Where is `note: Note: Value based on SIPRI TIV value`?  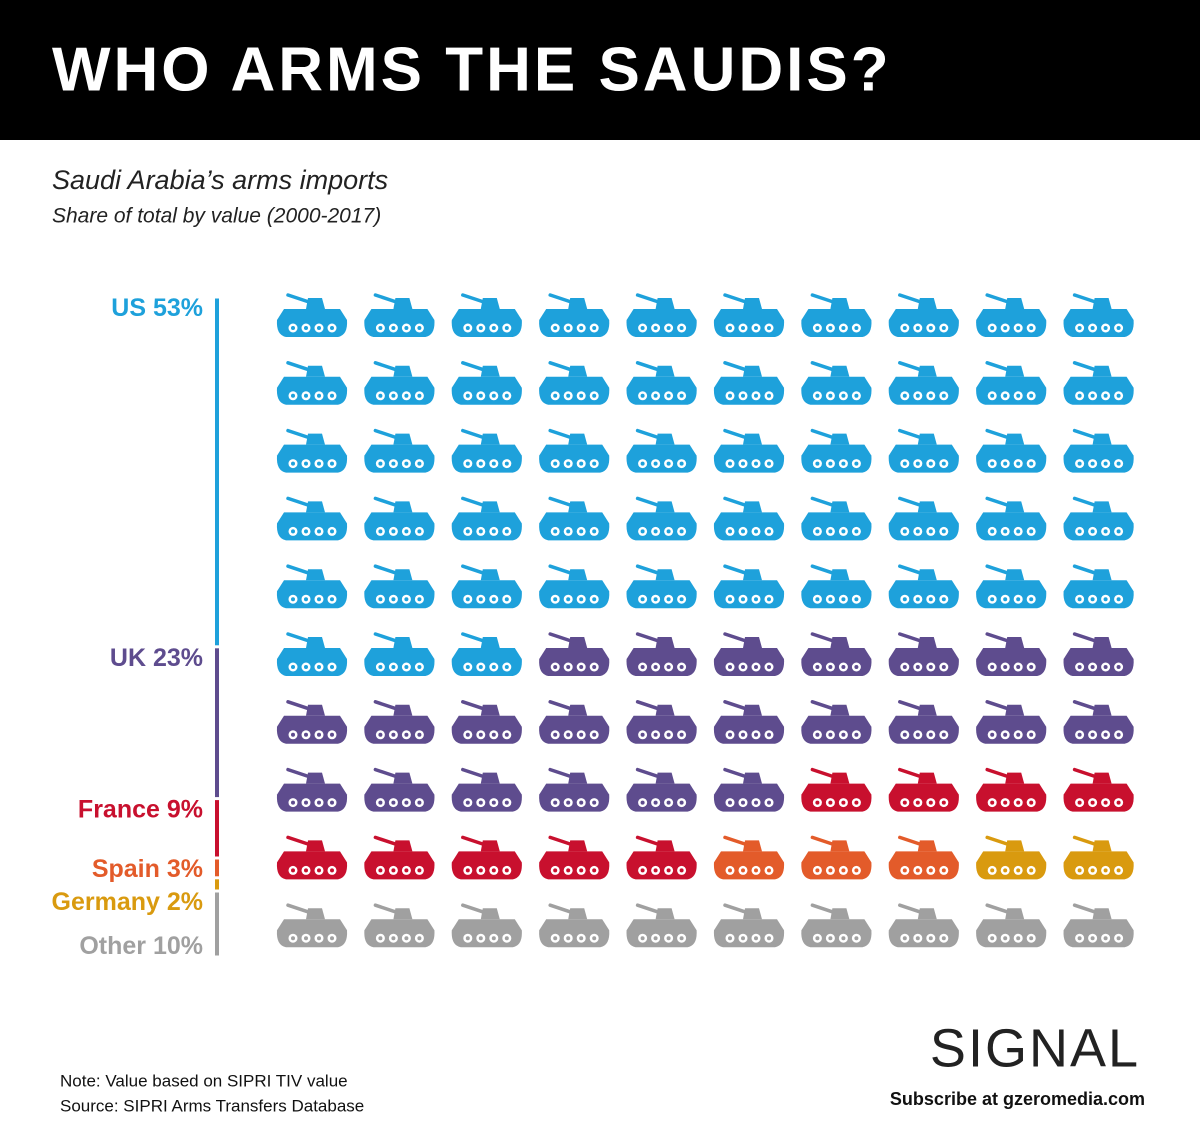
note: Note: Value based on SIPRI TIV value is located at coordinates (204, 1080).